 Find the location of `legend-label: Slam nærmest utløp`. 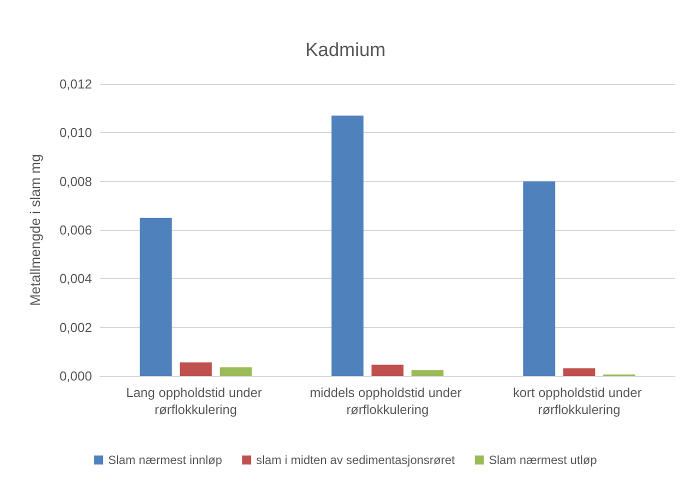

legend-label: Slam nærmest utløp is located at coordinates (543, 460).